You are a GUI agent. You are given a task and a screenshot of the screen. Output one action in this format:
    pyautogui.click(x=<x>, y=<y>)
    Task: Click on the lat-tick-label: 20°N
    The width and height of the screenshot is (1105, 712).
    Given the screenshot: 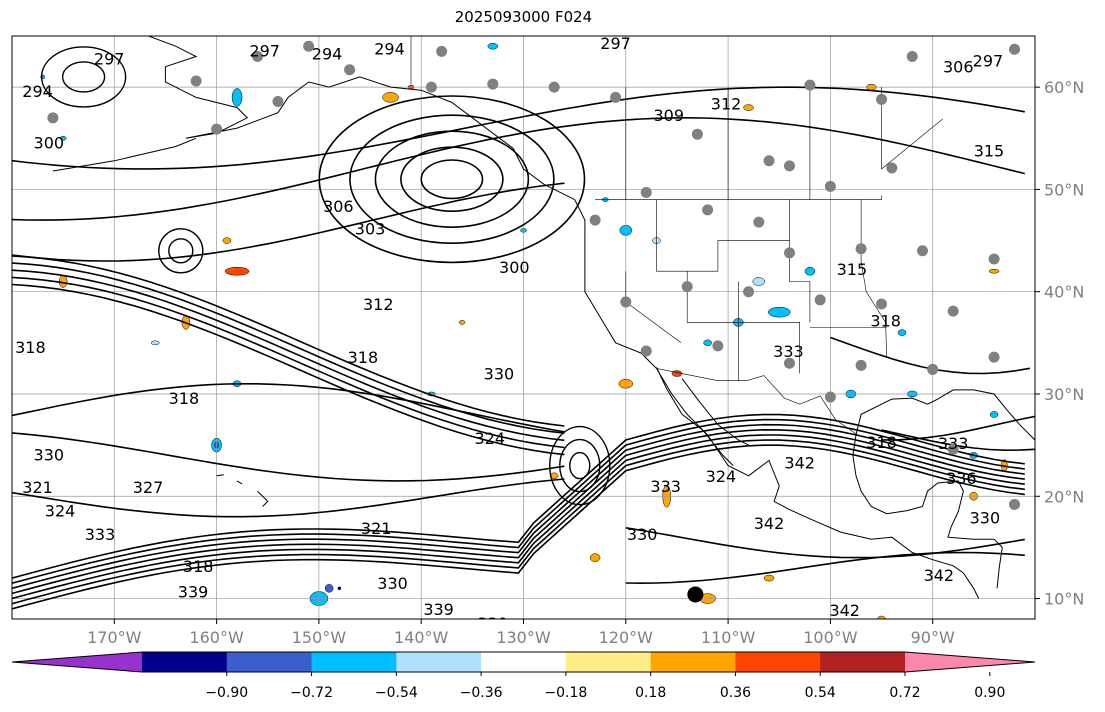 What is the action you would take?
    pyautogui.click(x=1064, y=496)
    